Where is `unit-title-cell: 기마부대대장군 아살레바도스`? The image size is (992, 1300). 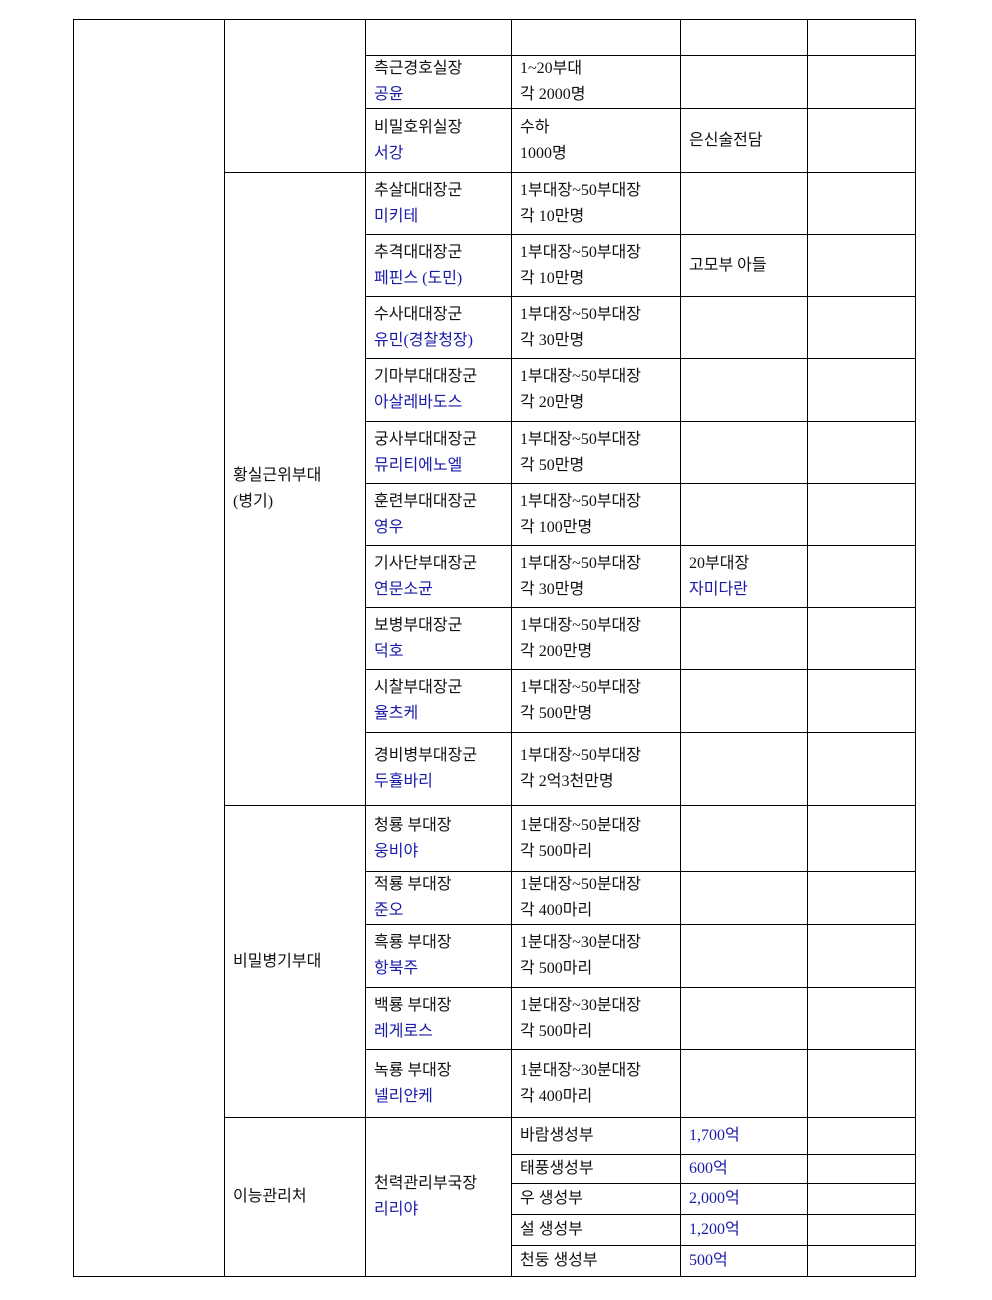 unit-title-cell: 기마부대대장군 아살레바도스 is located at coordinates (438, 390).